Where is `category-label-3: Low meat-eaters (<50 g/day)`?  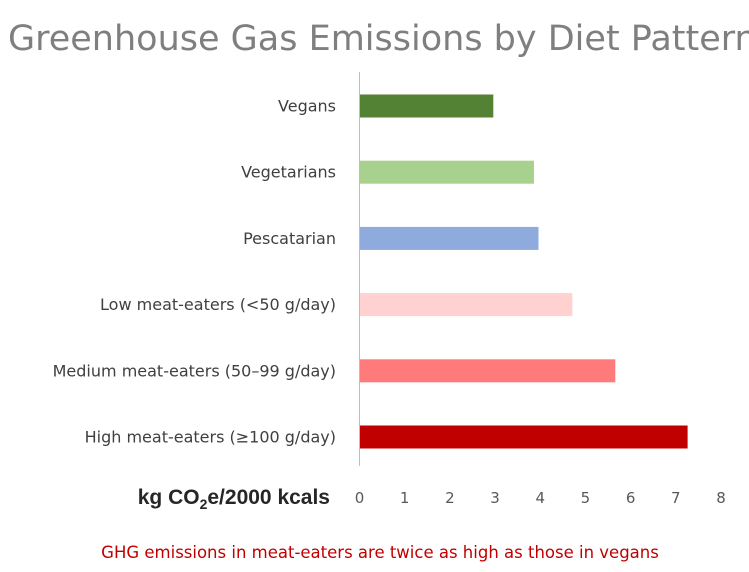 category-label-3: Low meat-eaters (<50 g/day) is located at coordinates (218, 304).